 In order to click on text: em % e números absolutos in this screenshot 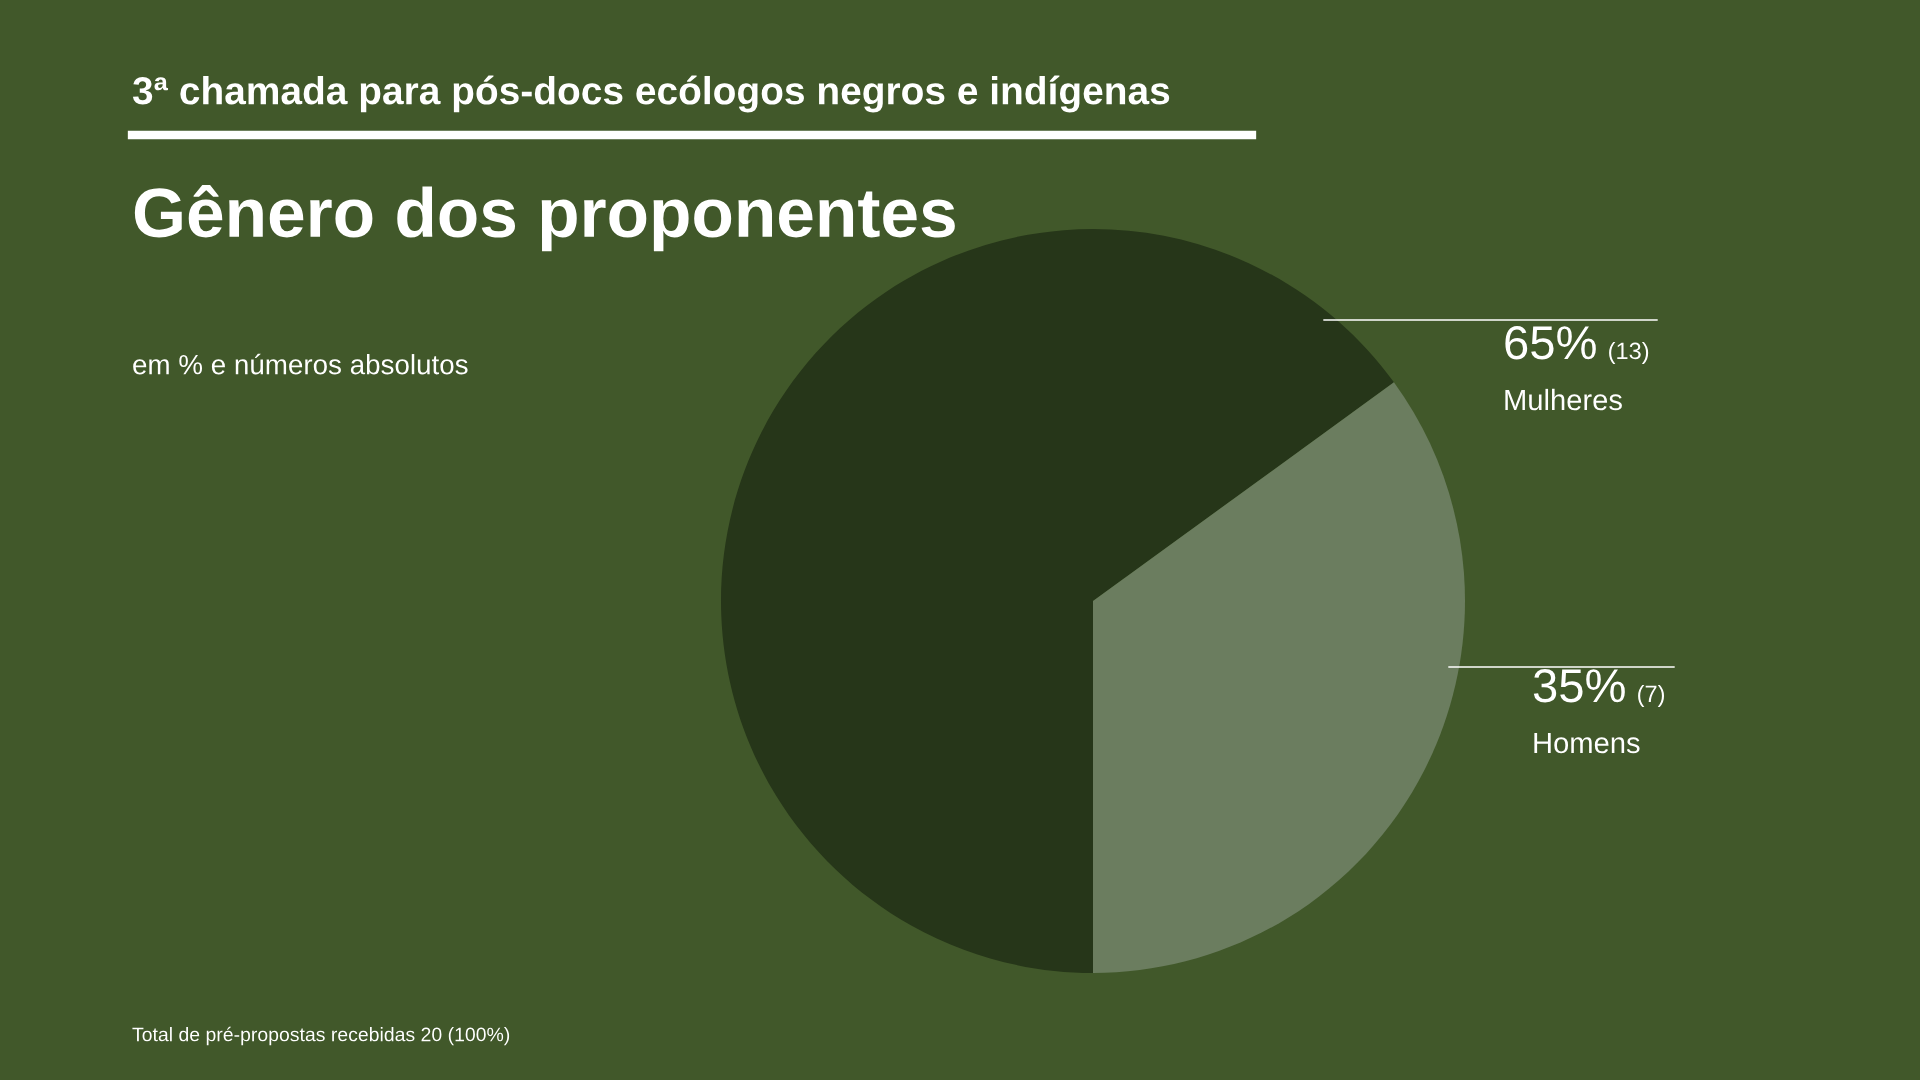, I will do `click(300, 364)`.